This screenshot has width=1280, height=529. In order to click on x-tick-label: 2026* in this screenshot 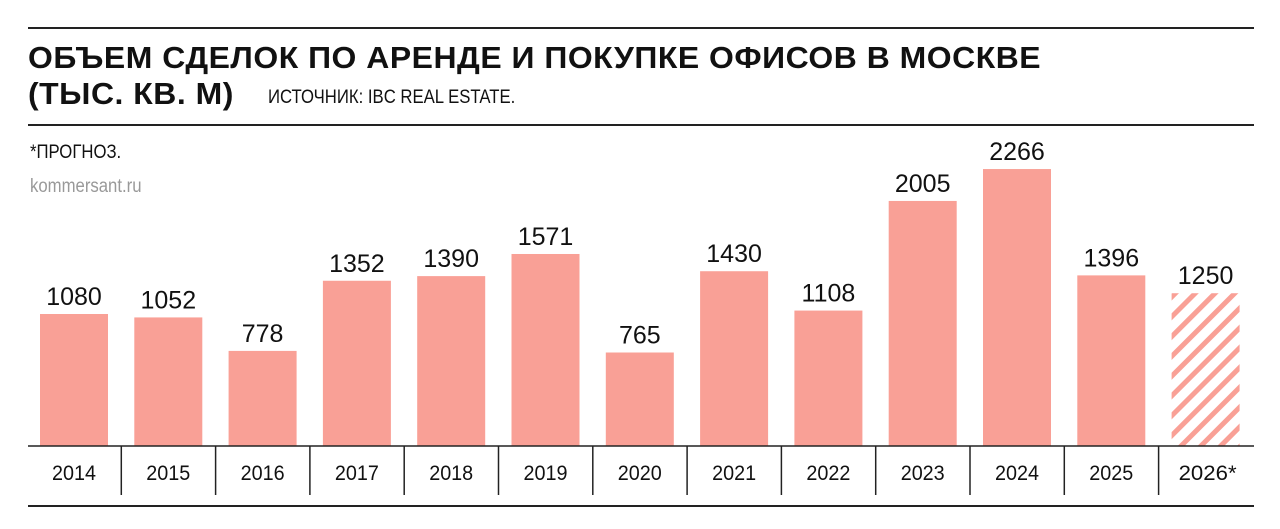, I will do `click(1208, 473)`.